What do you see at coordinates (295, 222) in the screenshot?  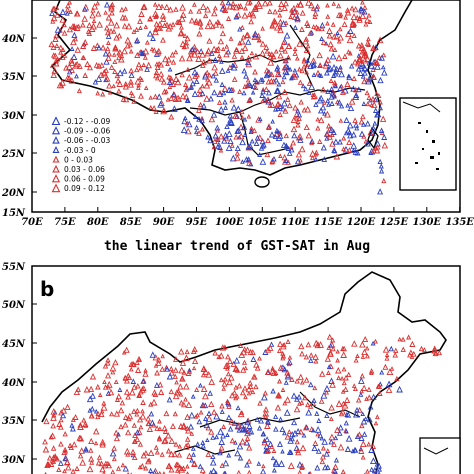 I see `lon-tick-label: 110E` at bounding box center [295, 222].